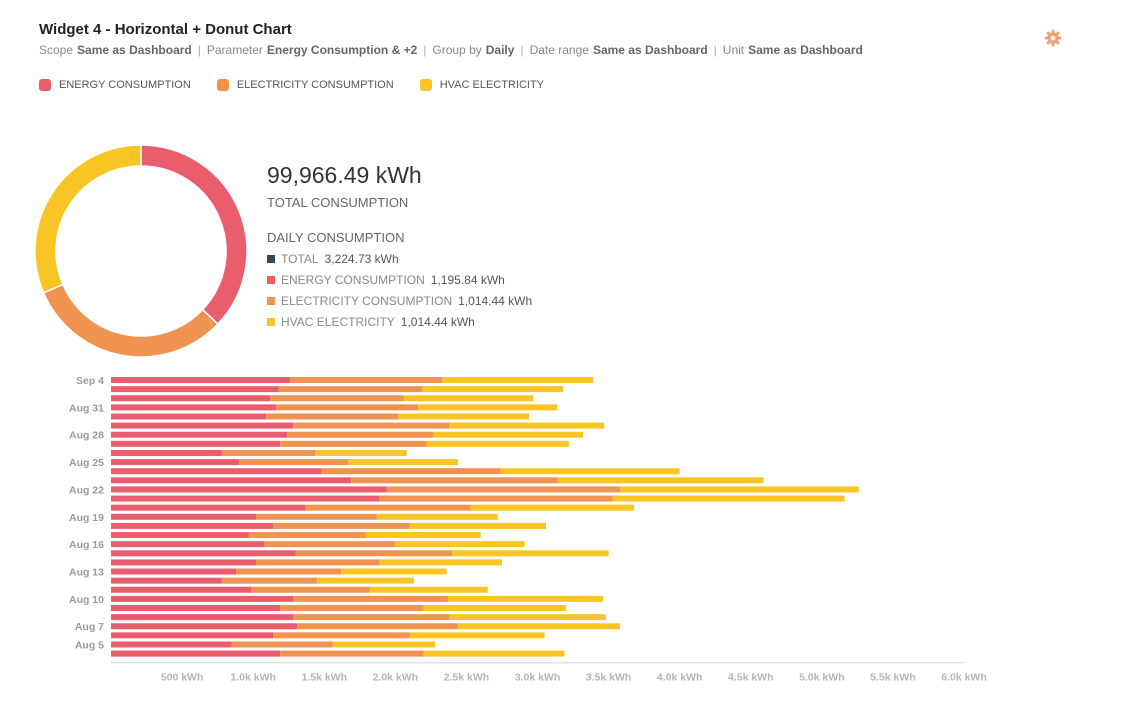  Describe the element at coordinates (1053, 38) in the screenshot. I see `gear-icon` at that location.